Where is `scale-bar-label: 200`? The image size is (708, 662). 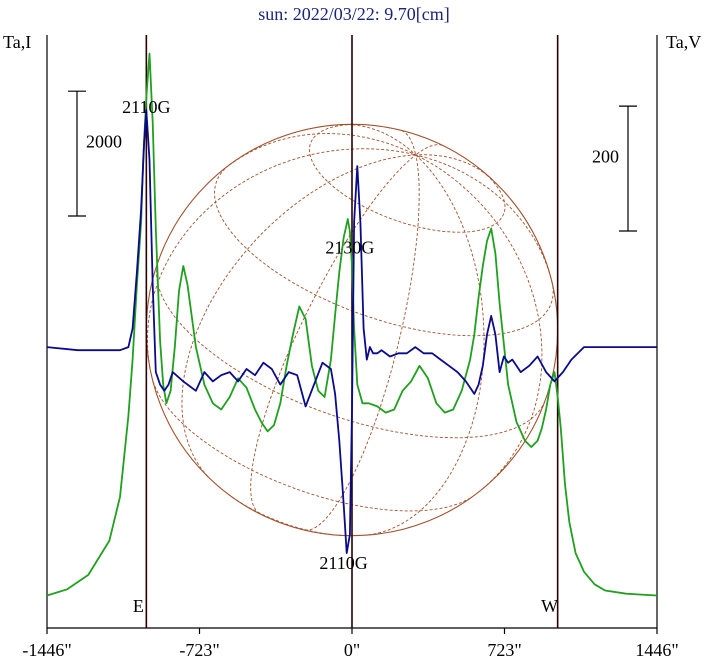
scale-bar-label: 200 is located at coordinates (605, 157).